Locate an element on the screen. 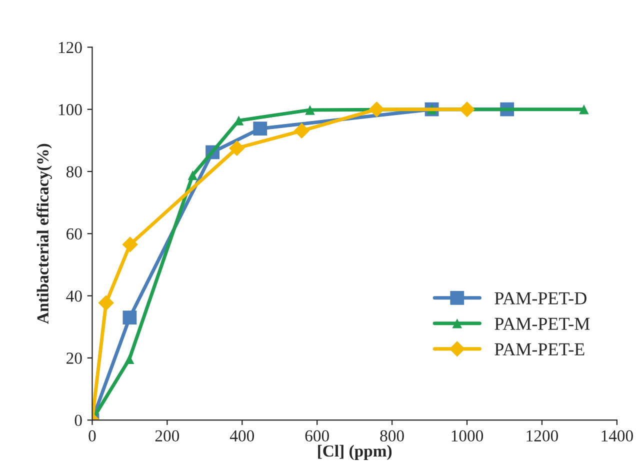 The width and height of the screenshot is (636, 472). x-tick-label: 1200 is located at coordinates (542, 436).